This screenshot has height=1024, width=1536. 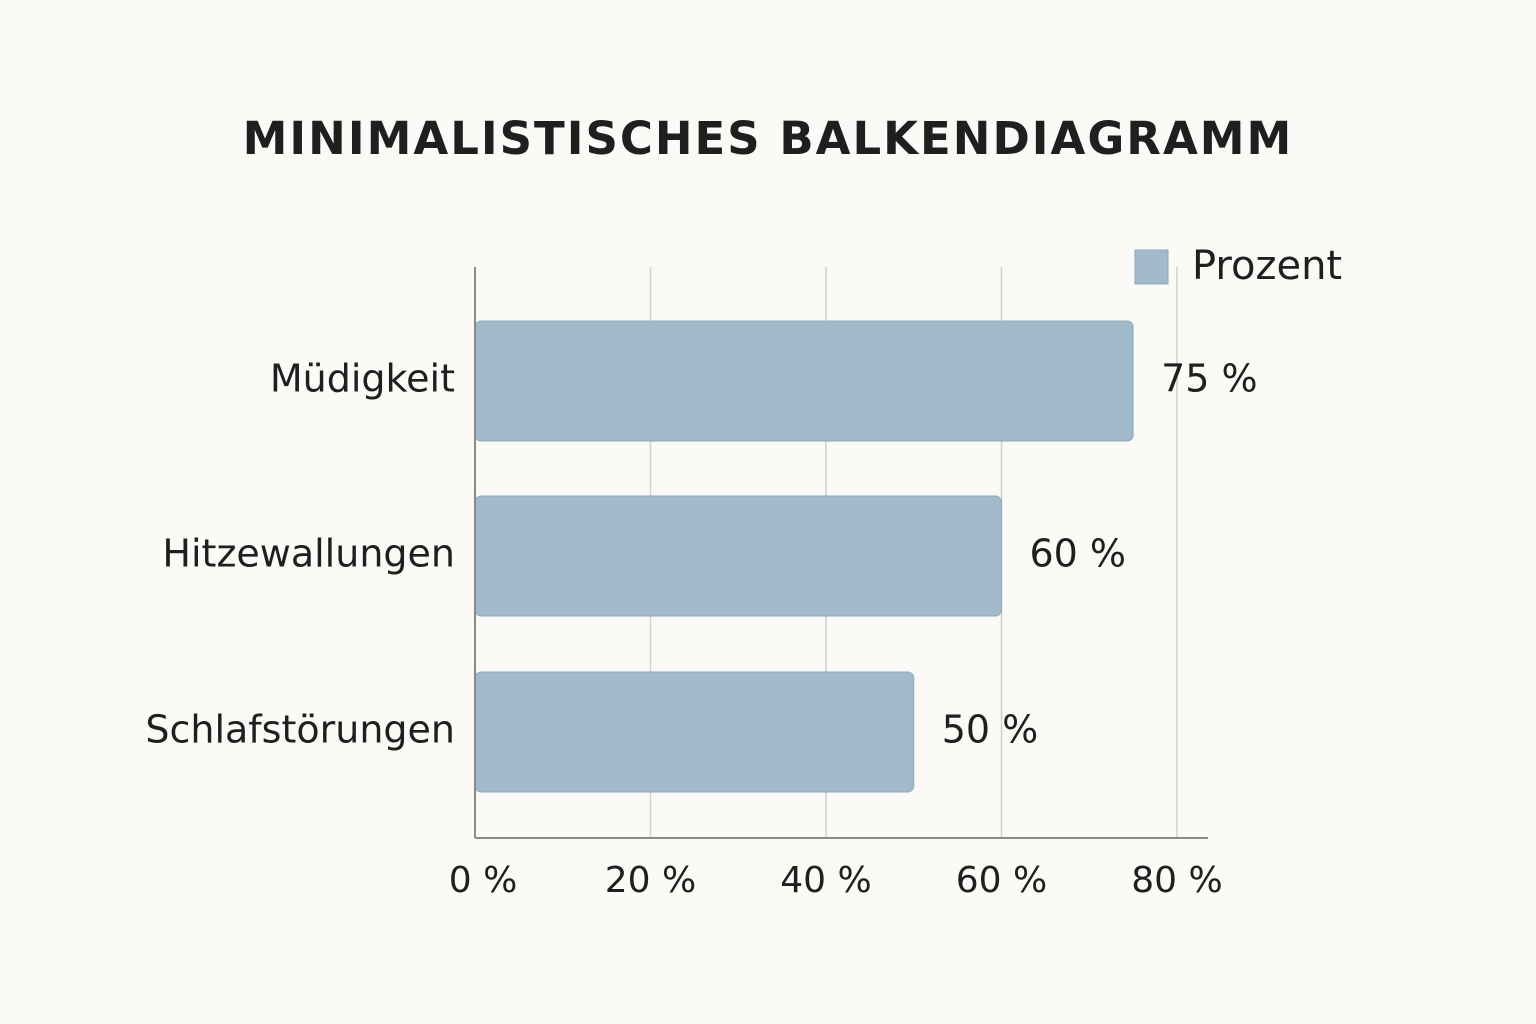 What do you see at coordinates (1209, 379) in the screenshot?
I see `value-label-0: 75 %` at bounding box center [1209, 379].